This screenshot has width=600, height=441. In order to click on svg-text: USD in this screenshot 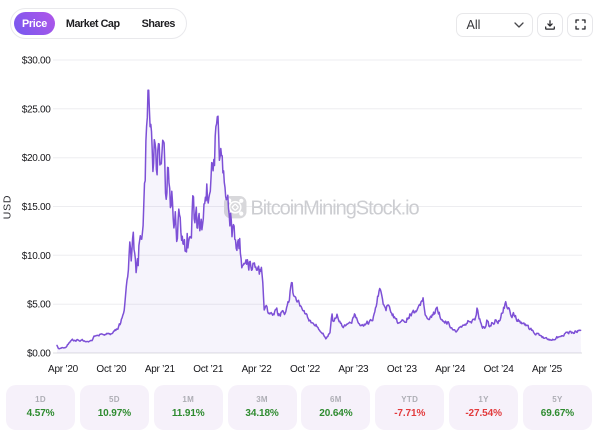, I will do `click(8, 207)`.